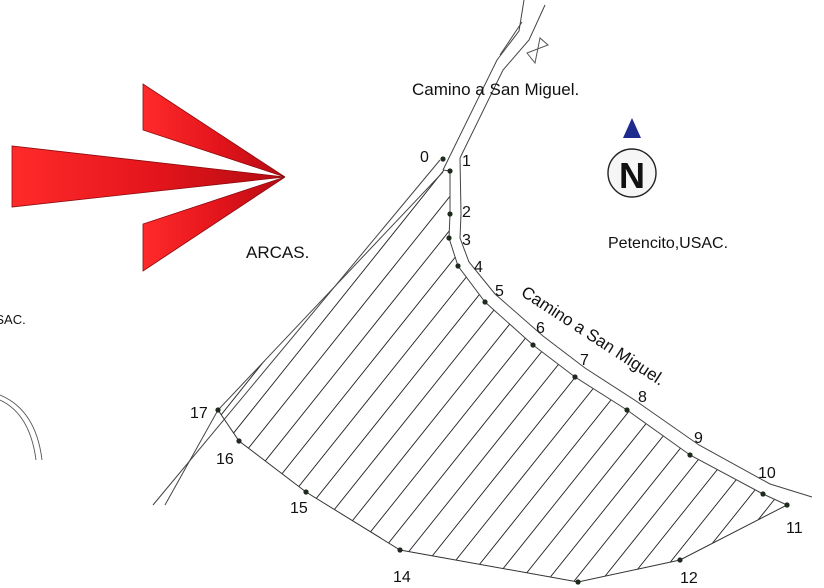  What do you see at coordinates (277, 252) in the screenshot?
I see `arcas-label: ARCAS.` at bounding box center [277, 252].